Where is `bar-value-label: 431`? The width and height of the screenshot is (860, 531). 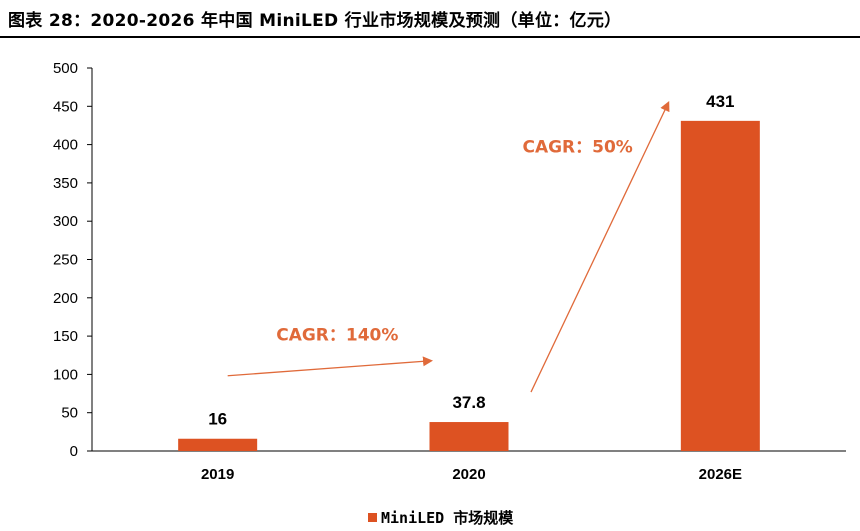
bar-value-label: 431 is located at coordinates (720, 101).